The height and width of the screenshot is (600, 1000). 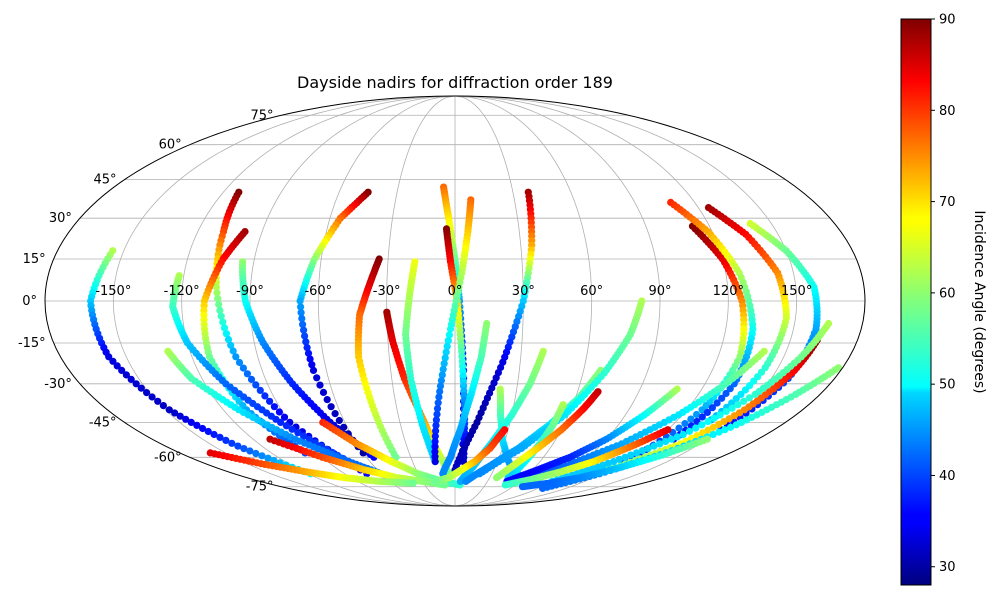 I want to click on latitude-tick-label: 15°, so click(x=34, y=259).